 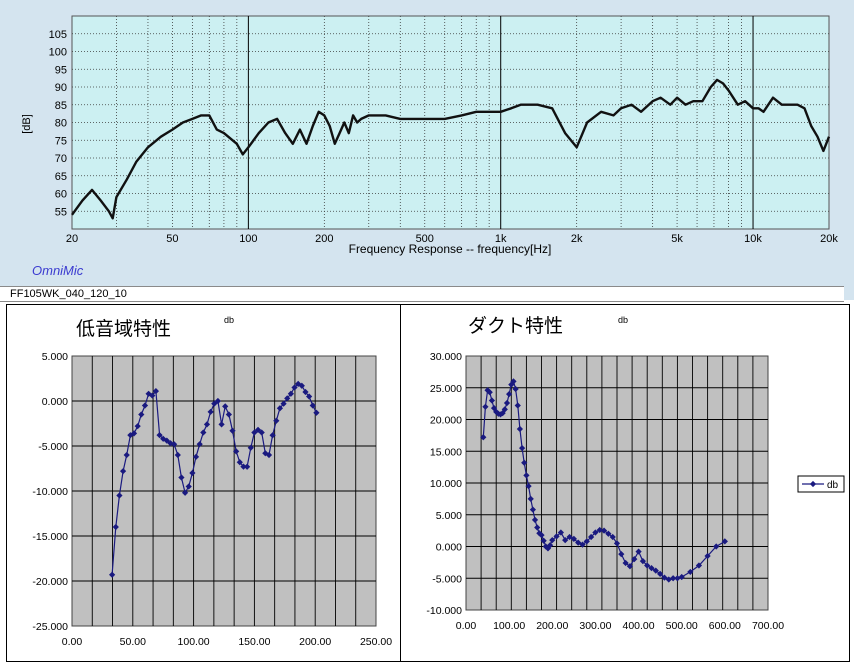 I want to click on fr-x-tick-label: 5k, so click(x=677, y=239).